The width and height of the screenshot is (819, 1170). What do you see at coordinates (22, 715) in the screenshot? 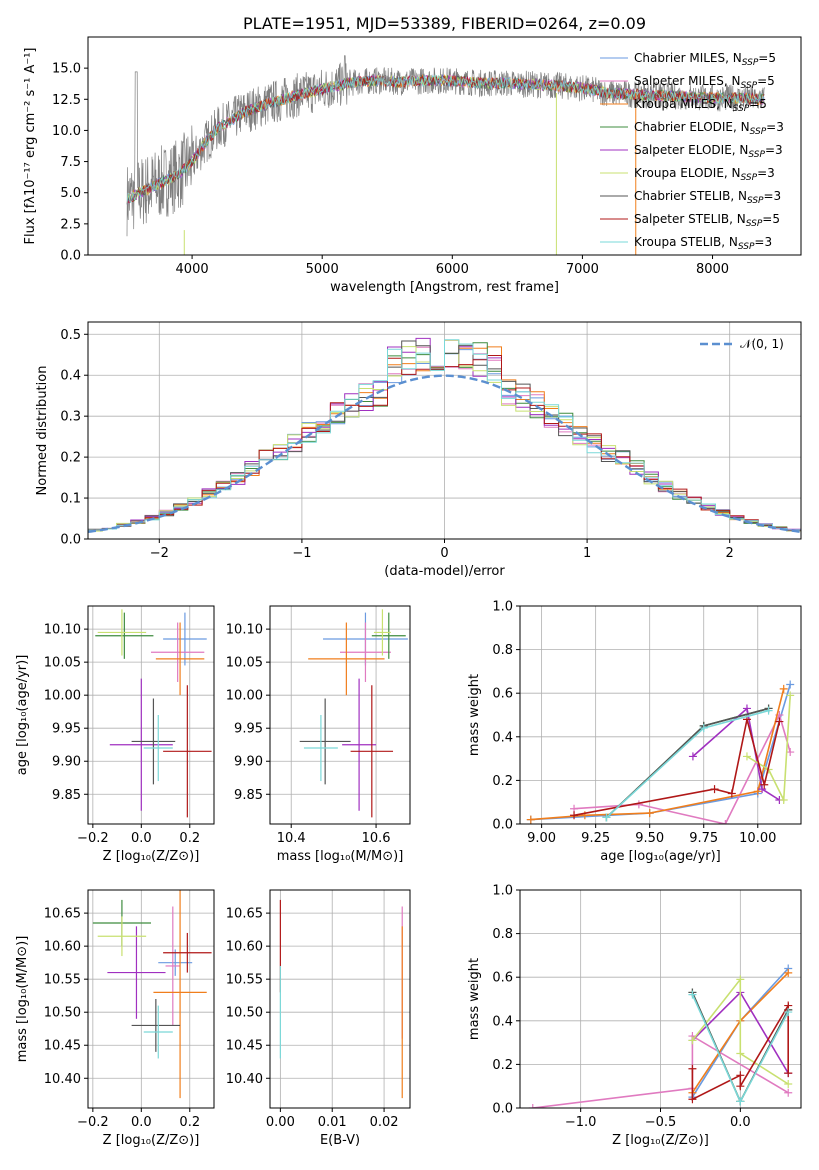
I see `y-axis-label: age [log₁₀(age/yr)]` at bounding box center [22, 715].